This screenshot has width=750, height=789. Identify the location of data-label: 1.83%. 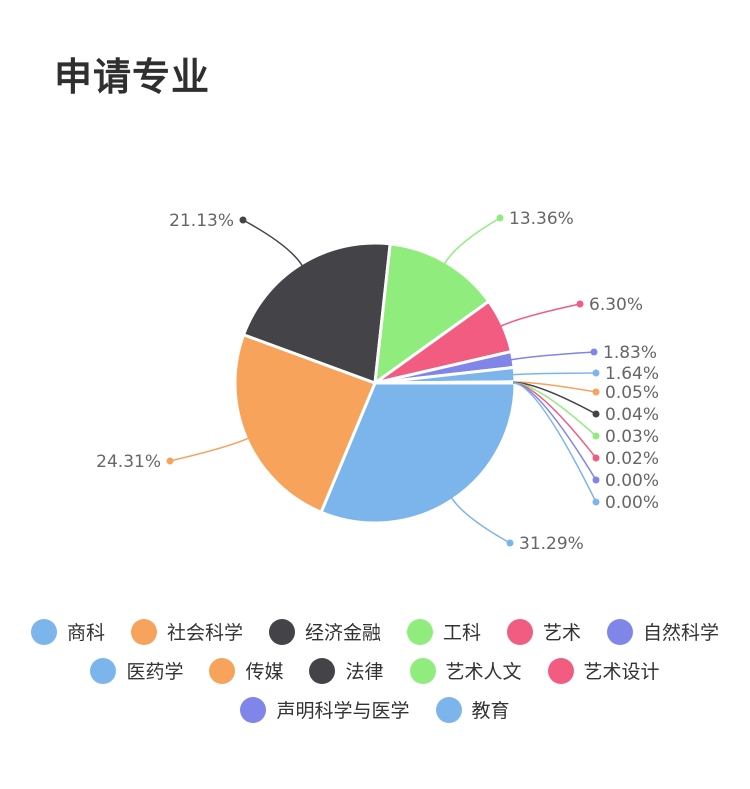
(630, 353).